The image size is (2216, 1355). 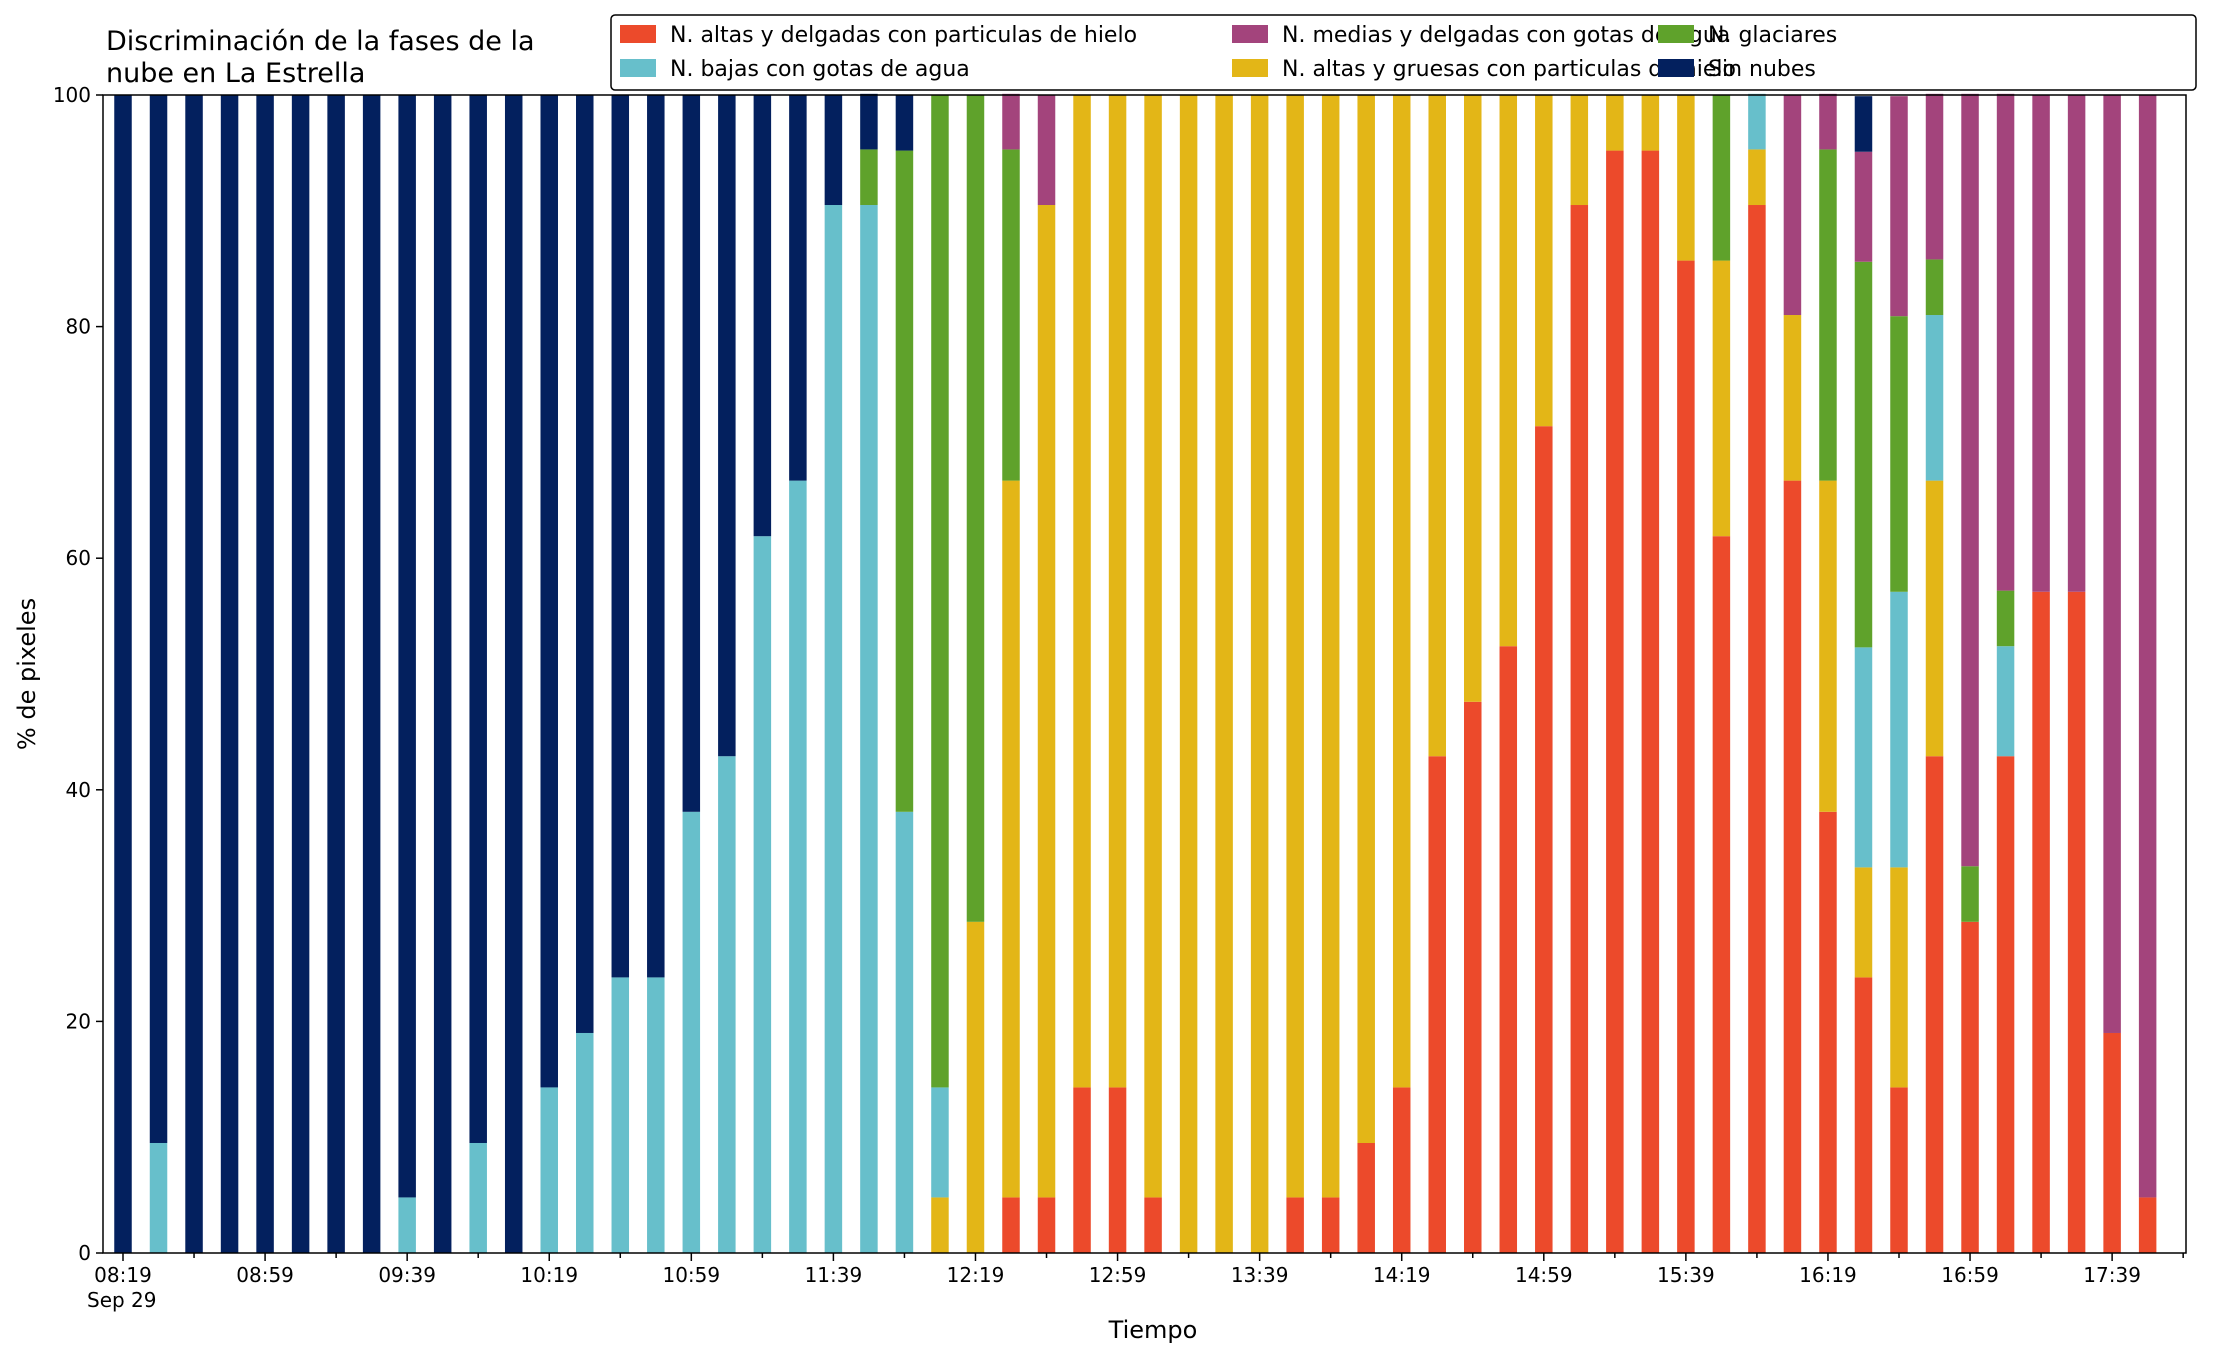 What do you see at coordinates (975, 508) in the screenshot?
I see `bar-segment-24-s3` at bounding box center [975, 508].